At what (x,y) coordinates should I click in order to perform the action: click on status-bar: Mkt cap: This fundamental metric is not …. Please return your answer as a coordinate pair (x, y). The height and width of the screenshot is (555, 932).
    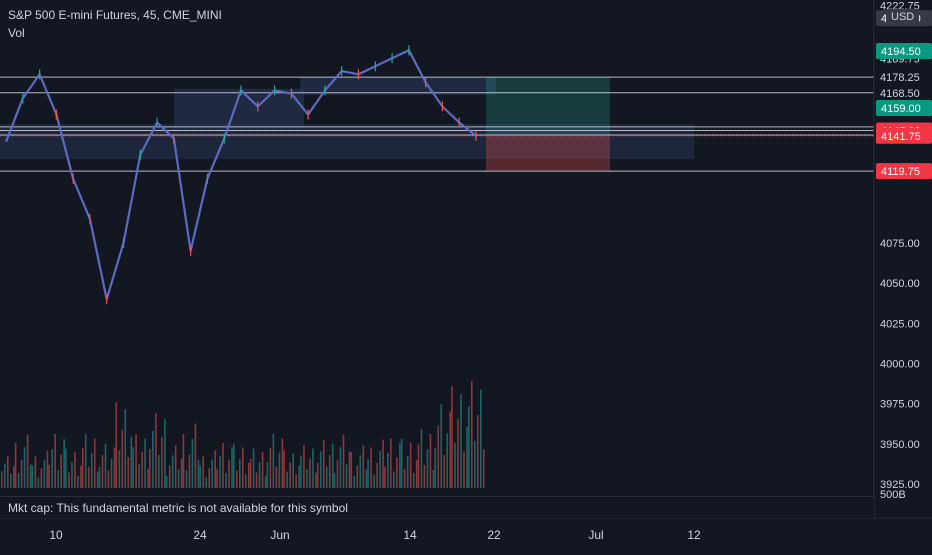
    Looking at the image, I should click on (437, 507).